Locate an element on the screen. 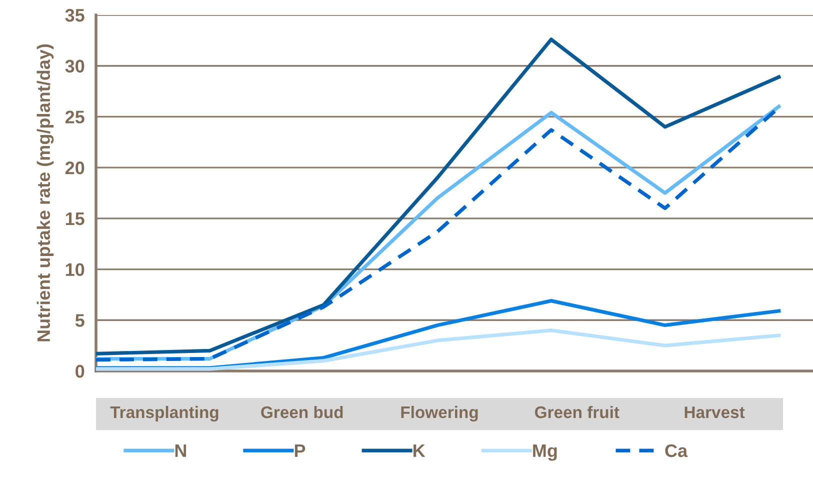 The width and height of the screenshot is (813, 477). text: Harvest is located at coordinates (714, 412).